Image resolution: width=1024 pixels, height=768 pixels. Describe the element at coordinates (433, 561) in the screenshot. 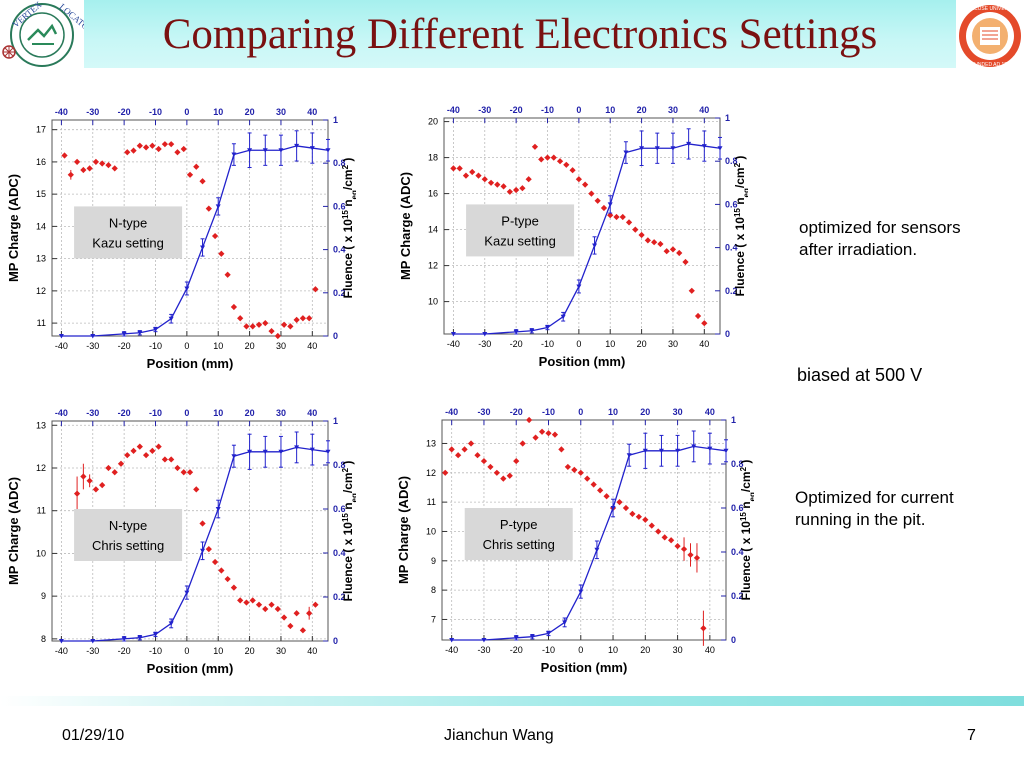

I see `y-tick-label: 9` at that location.